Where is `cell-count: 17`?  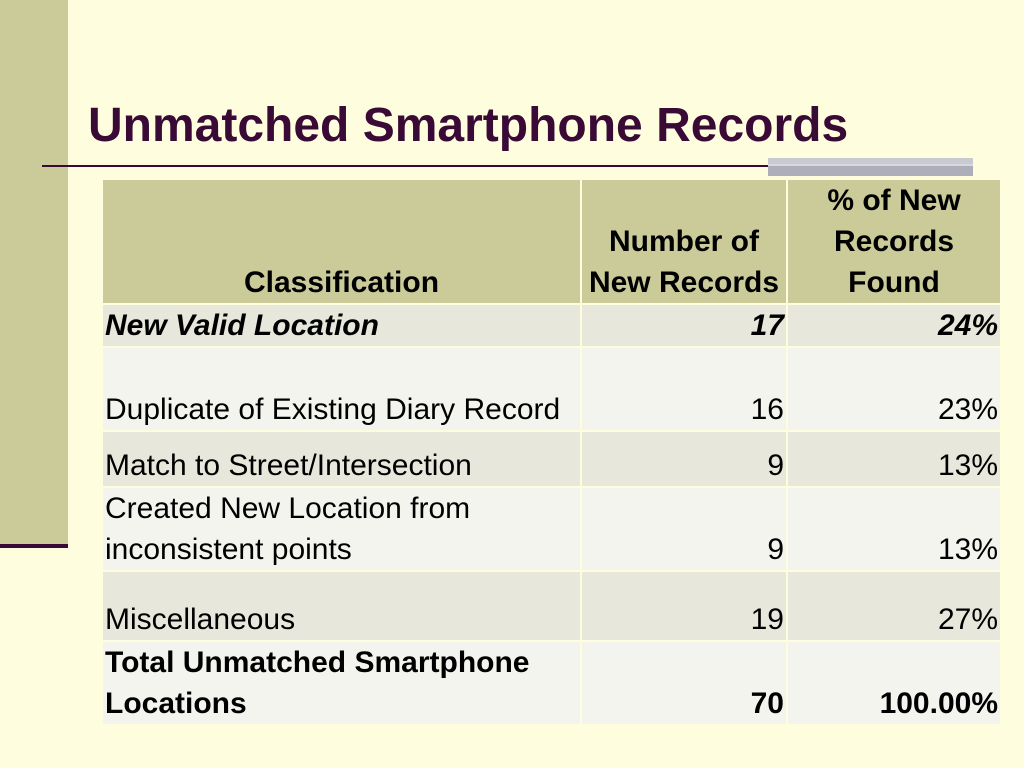
cell-count: 17 is located at coordinates (684, 325).